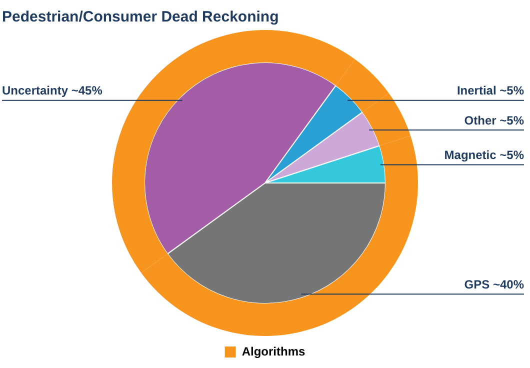 The height and width of the screenshot is (368, 530). I want to click on legend-label: Algorithms, so click(274, 351).